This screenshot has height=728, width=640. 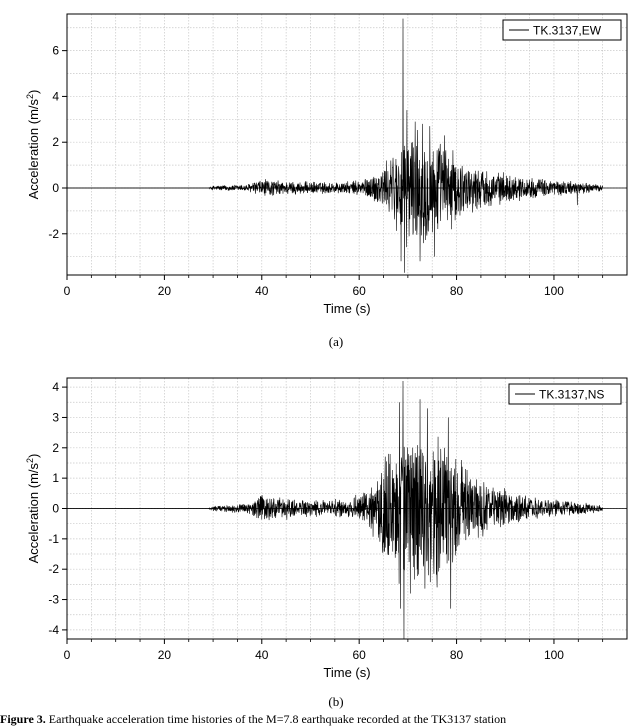 What do you see at coordinates (23, 719) in the screenshot?
I see `caption-label: Figure 3.` at bounding box center [23, 719].